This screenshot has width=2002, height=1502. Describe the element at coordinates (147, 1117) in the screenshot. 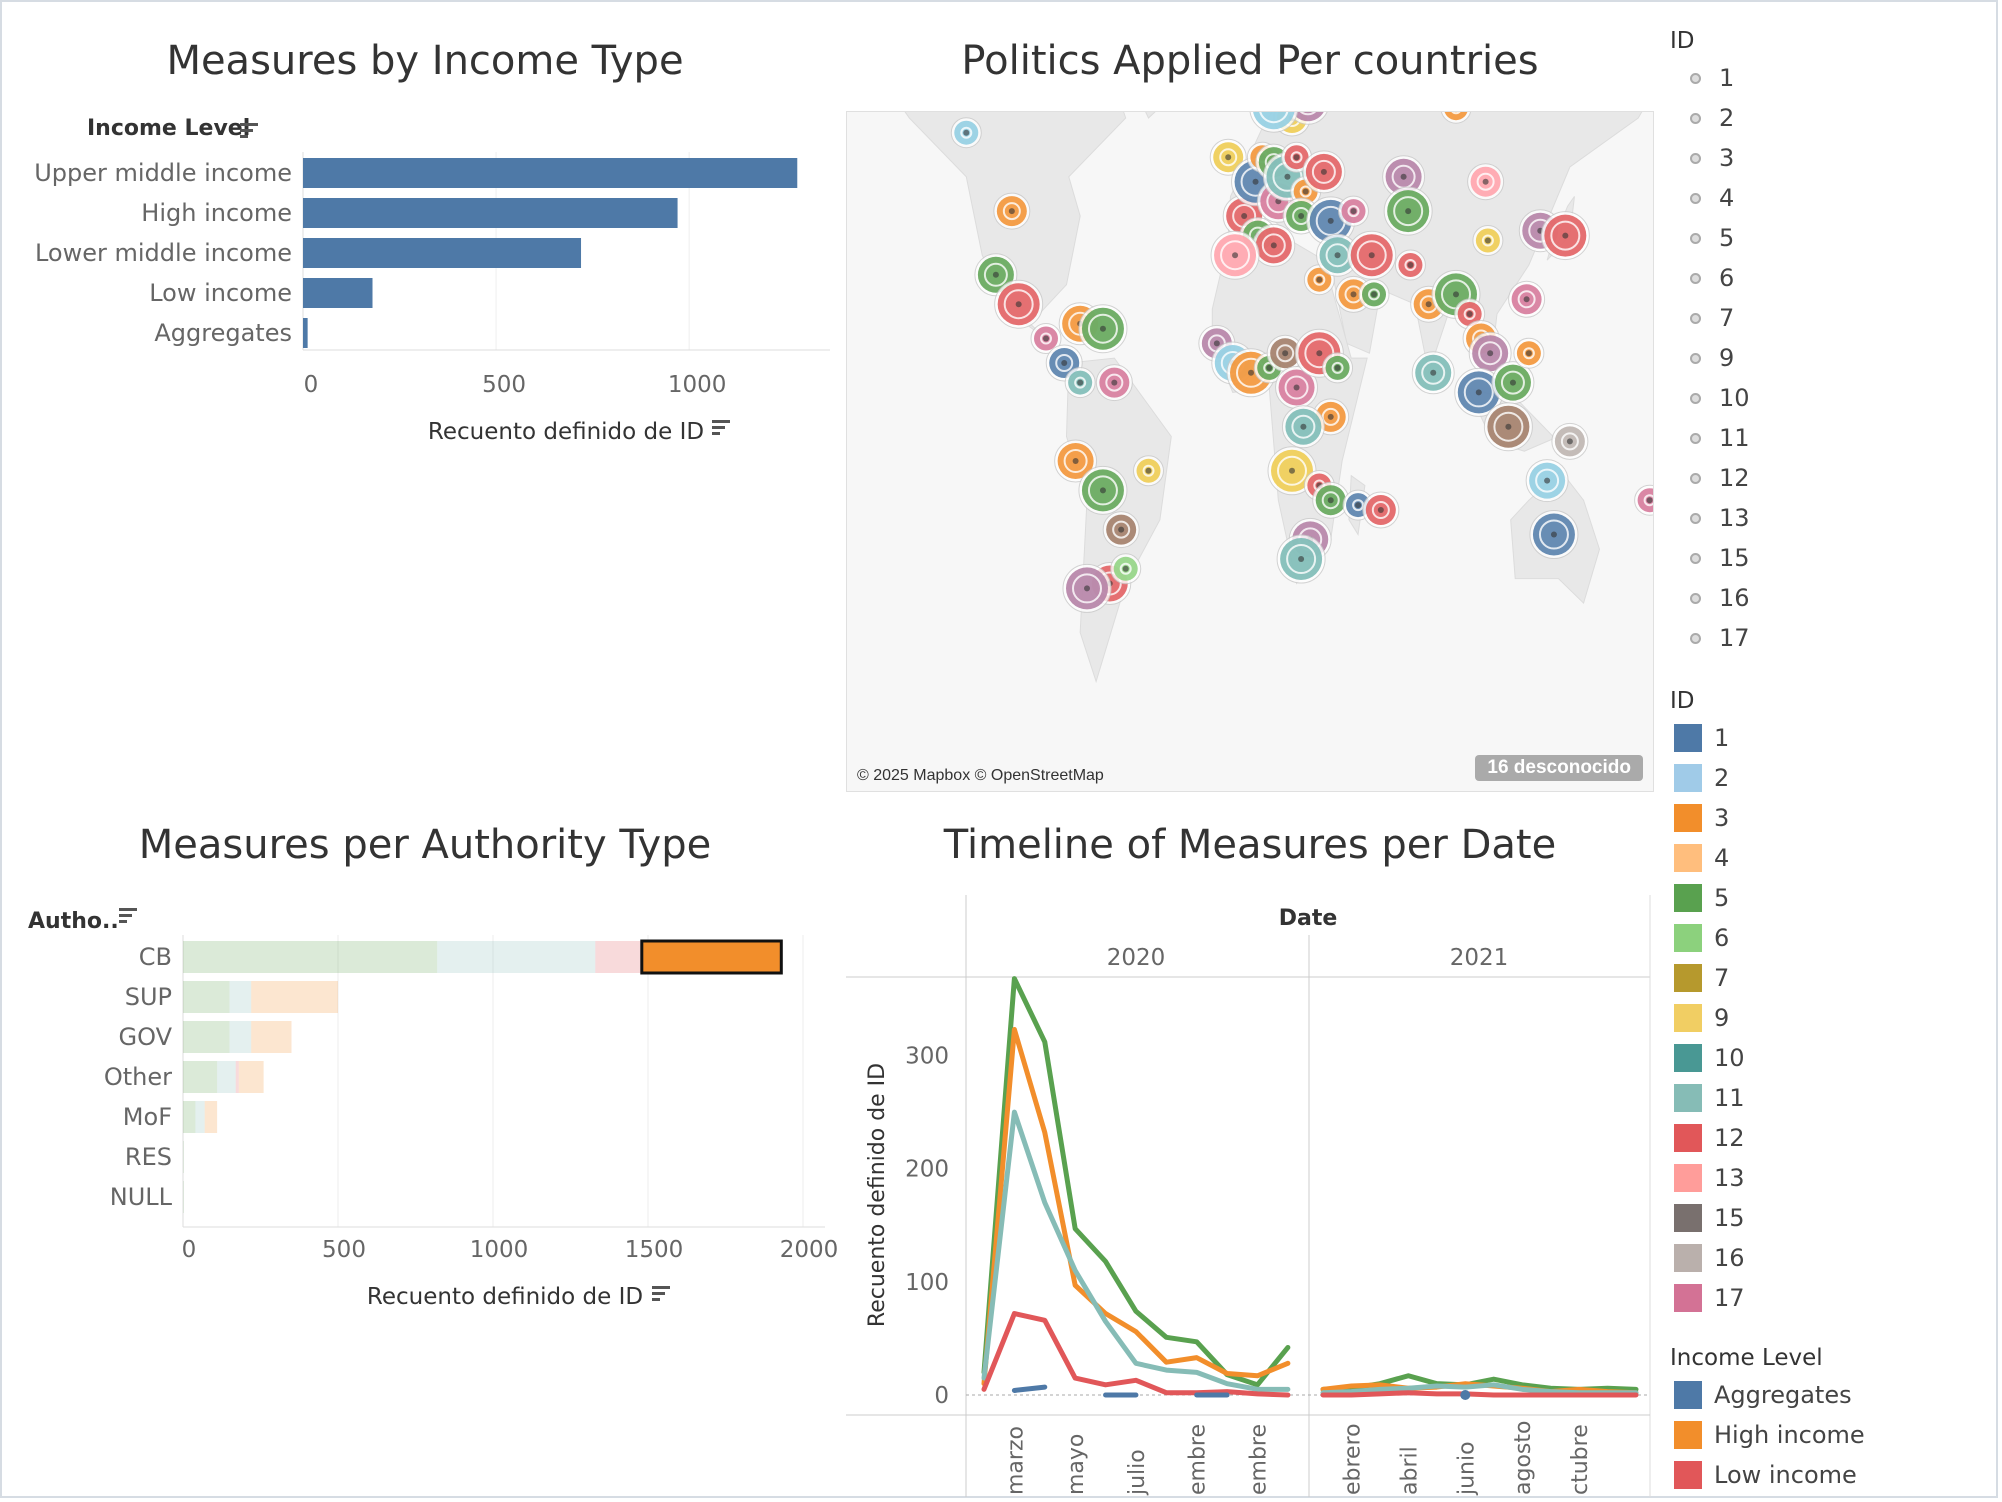

I see `authority-category-label: MoF` at that location.